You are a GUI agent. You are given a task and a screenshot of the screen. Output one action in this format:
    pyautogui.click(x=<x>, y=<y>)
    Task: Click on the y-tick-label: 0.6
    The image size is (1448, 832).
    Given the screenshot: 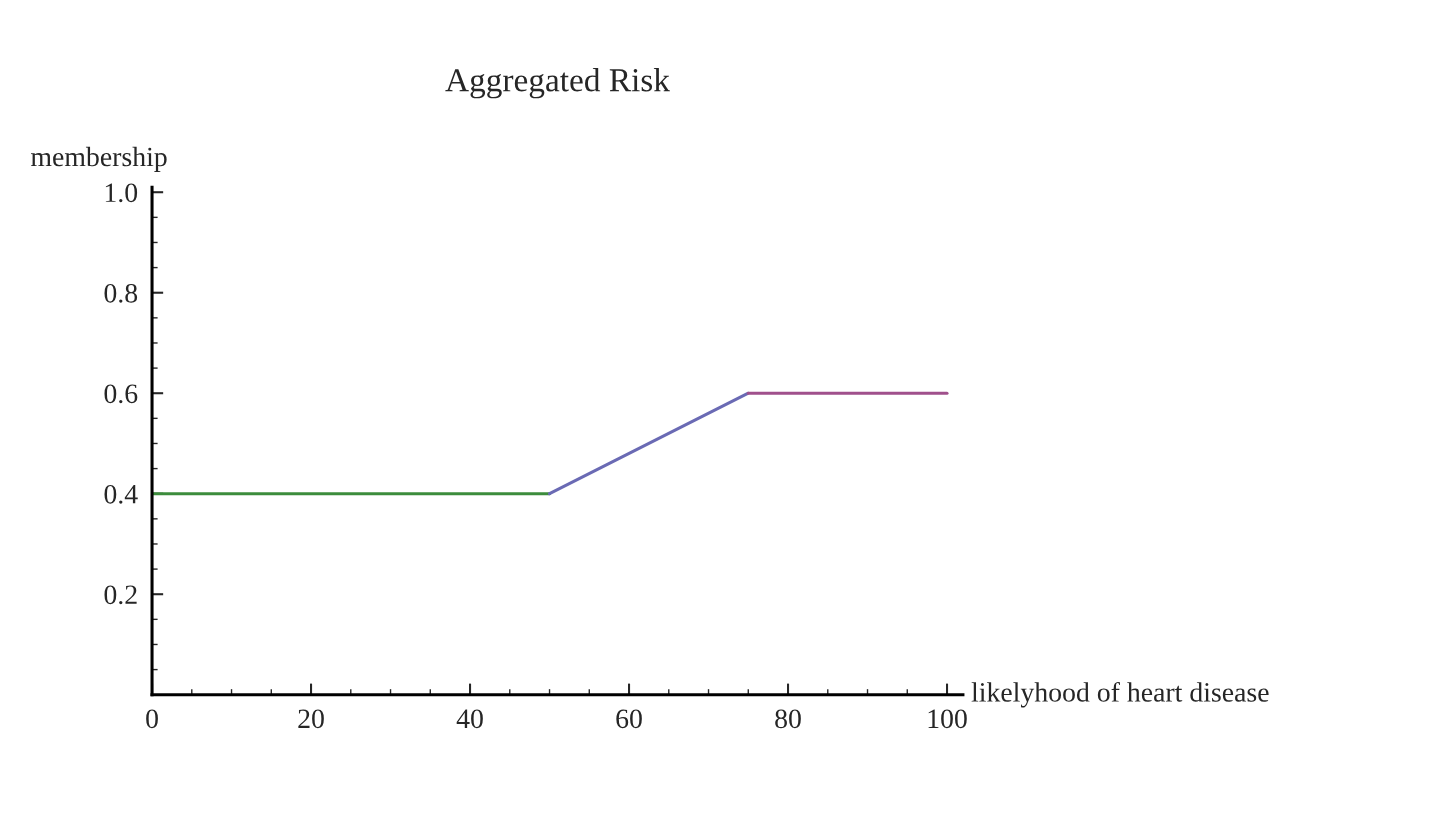 What is the action you would take?
    pyautogui.click(x=121, y=394)
    